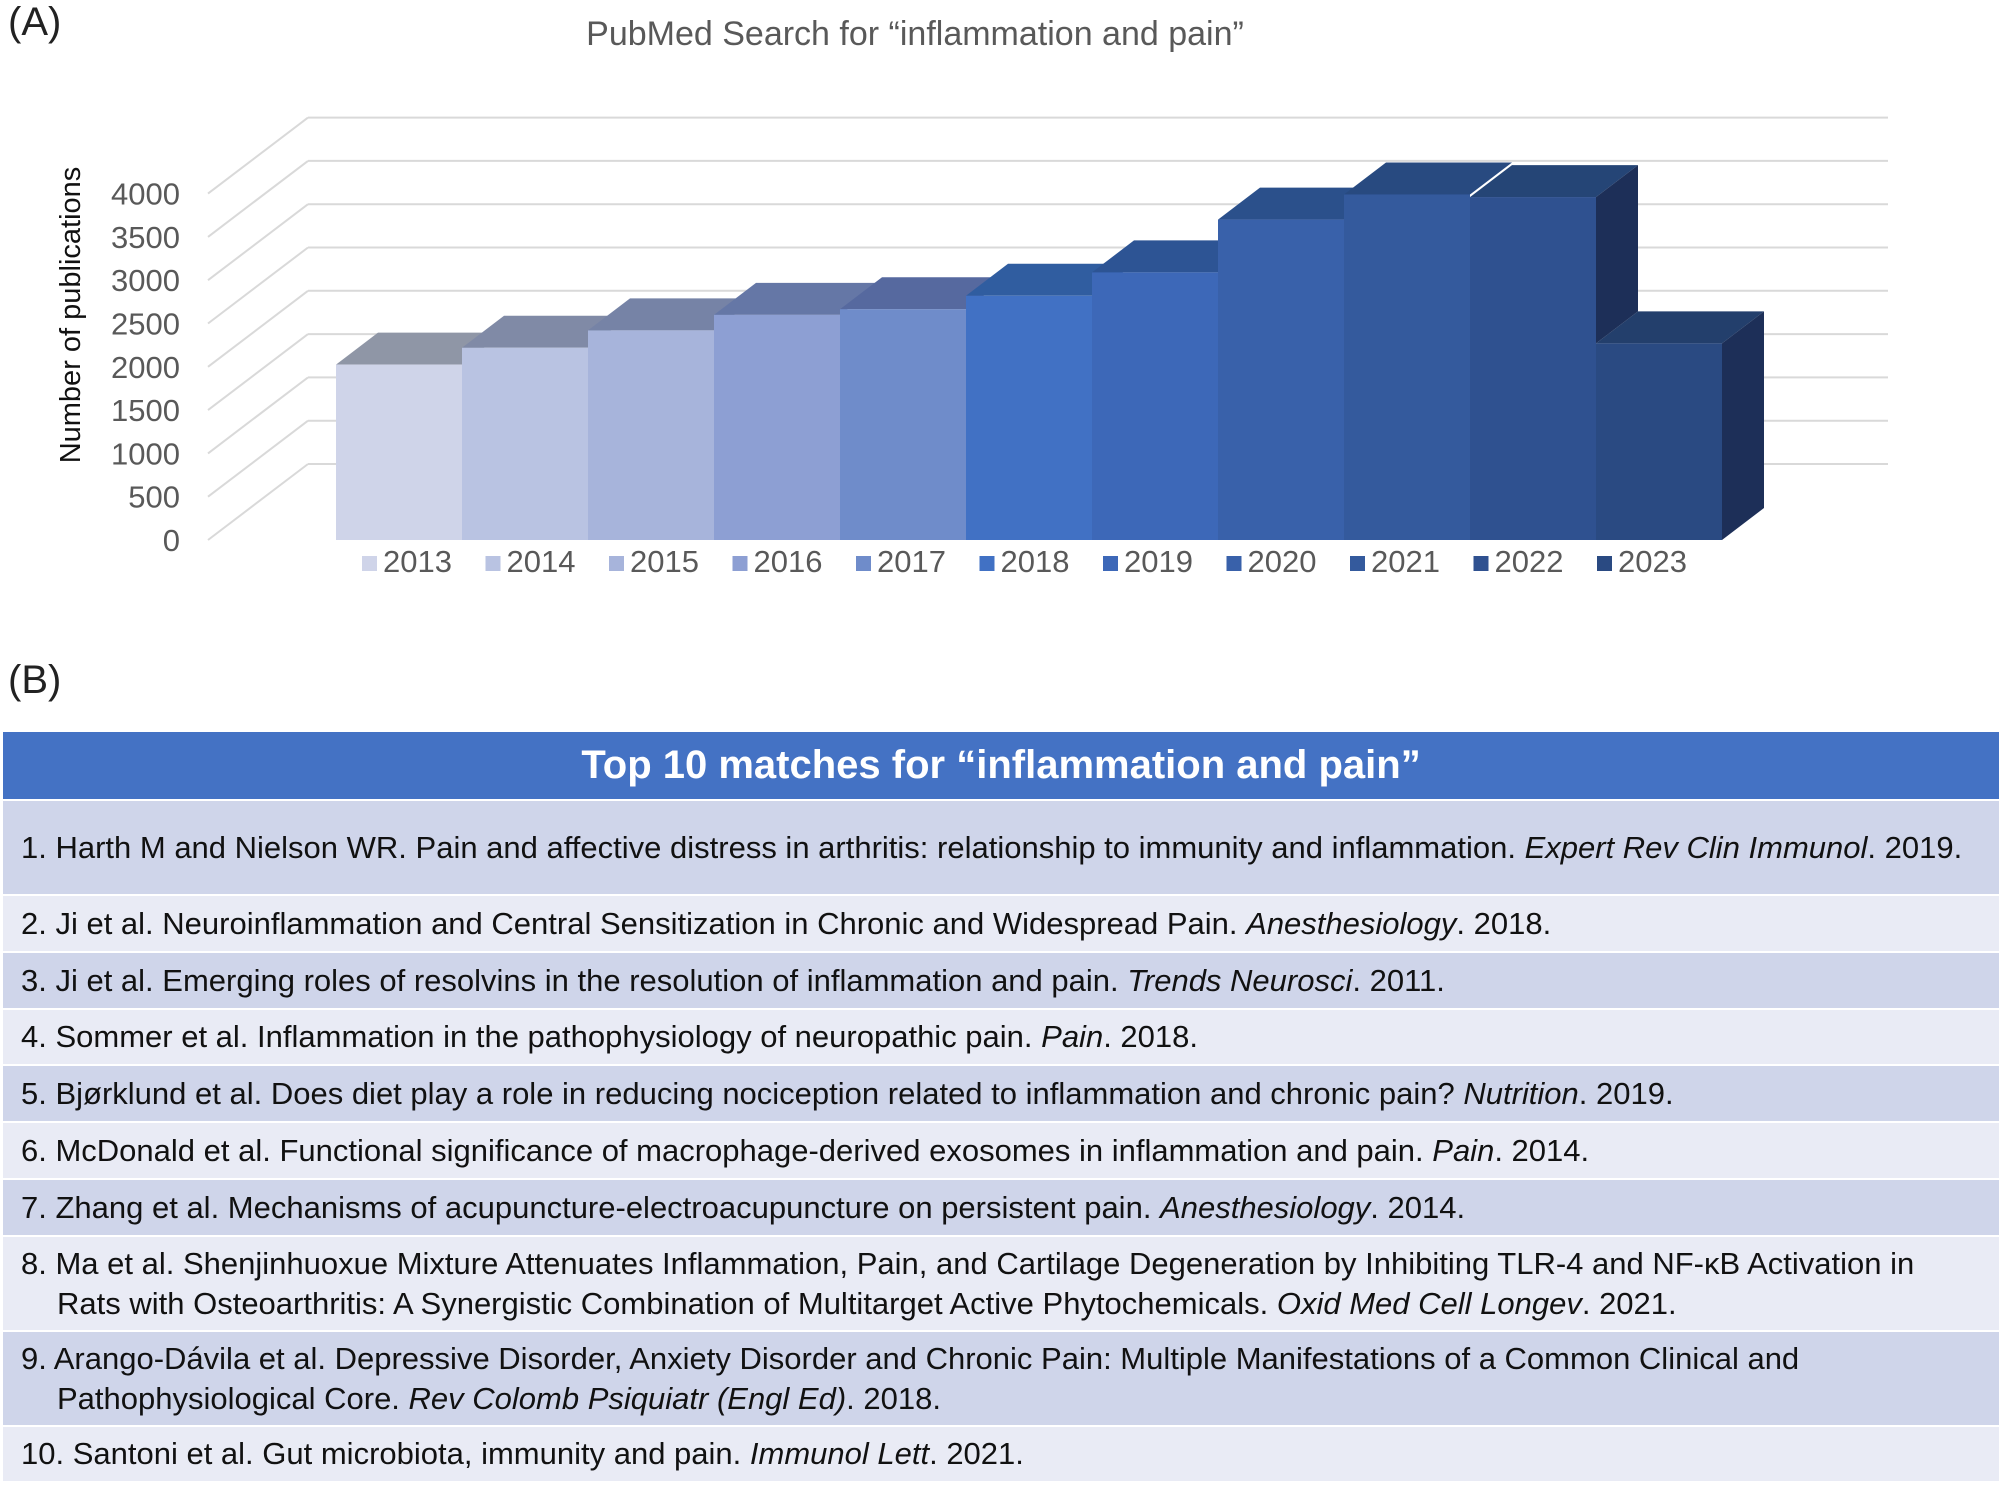 The width and height of the screenshot is (2001, 1500). Describe the element at coordinates (627, 1398) in the screenshot. I see `reference-journal: Rev Colomb Psiquiatr (Engl Ed)` at that location.